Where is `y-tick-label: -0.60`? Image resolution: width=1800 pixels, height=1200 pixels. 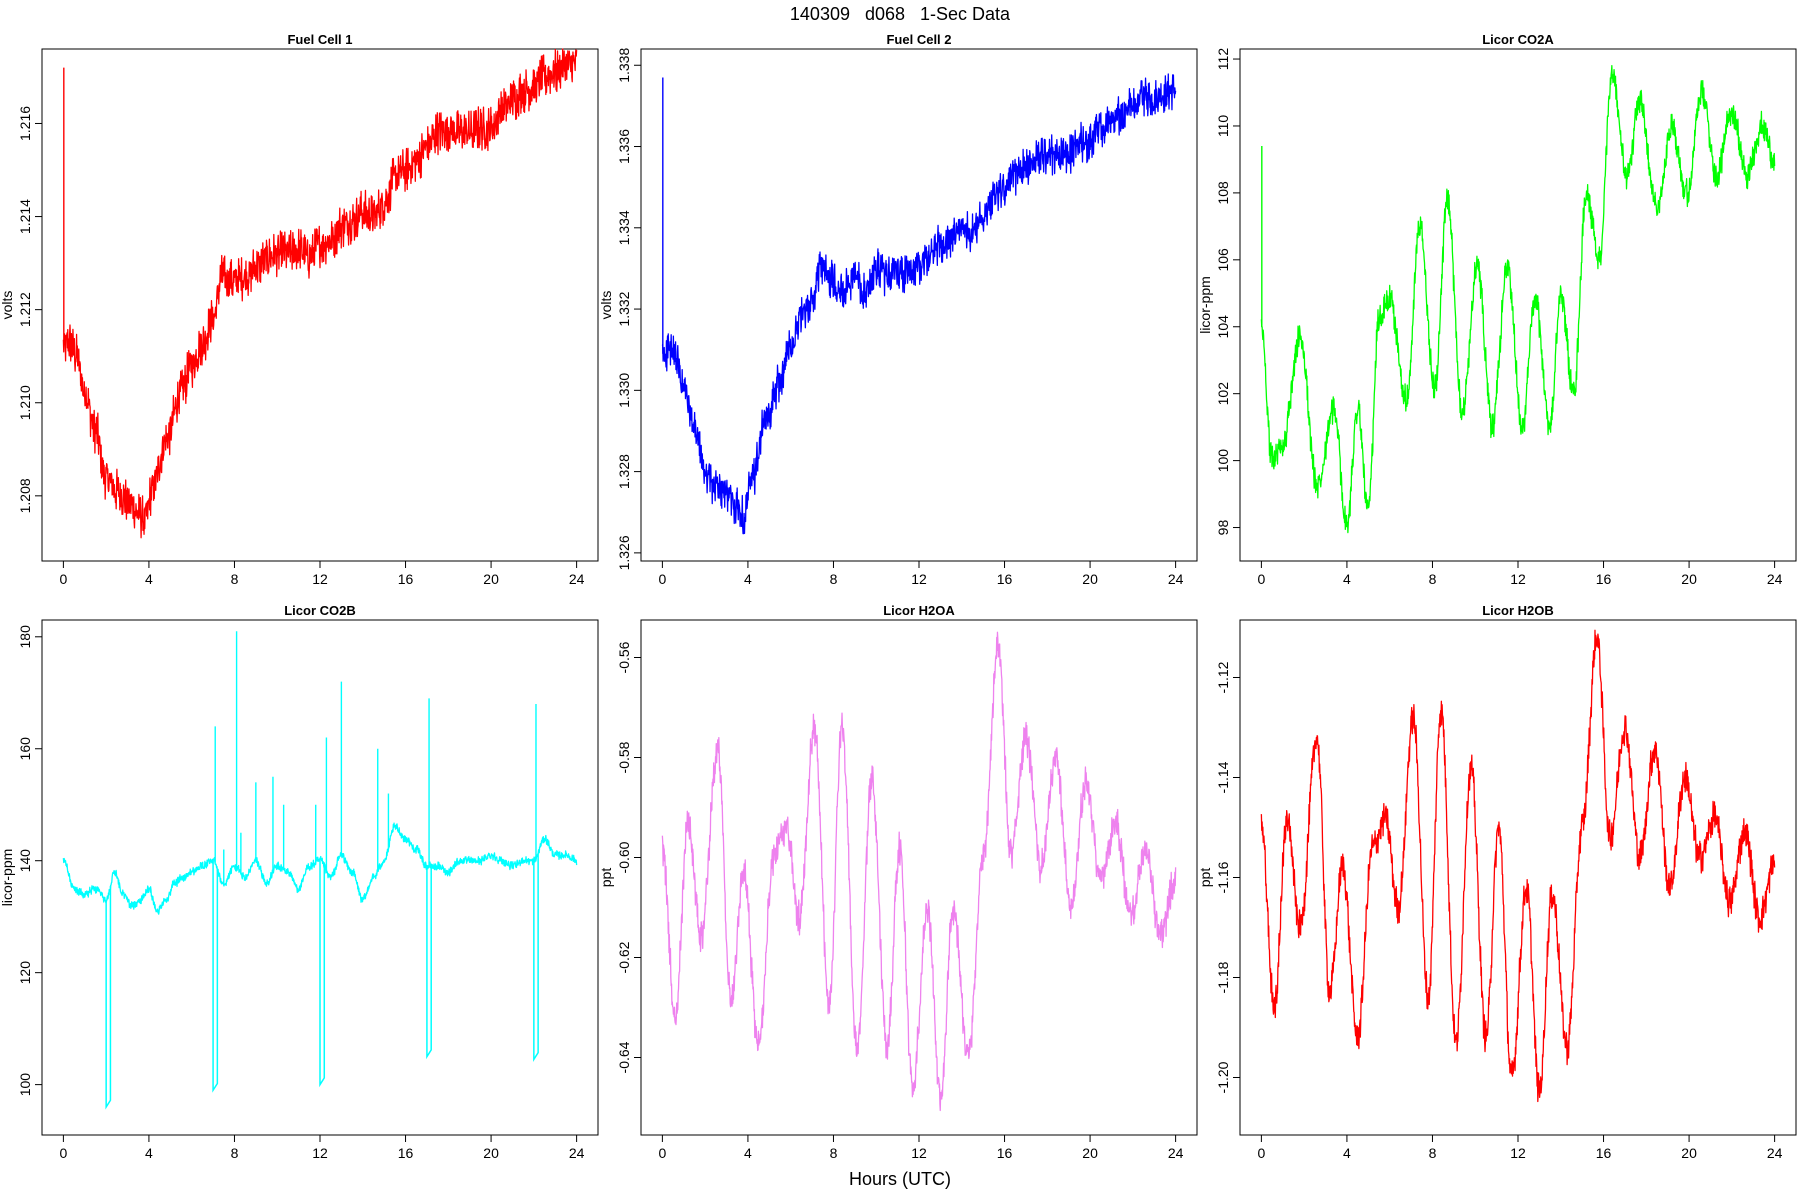
y-tick-label: -0.60 is located at coordinates (624, 857).